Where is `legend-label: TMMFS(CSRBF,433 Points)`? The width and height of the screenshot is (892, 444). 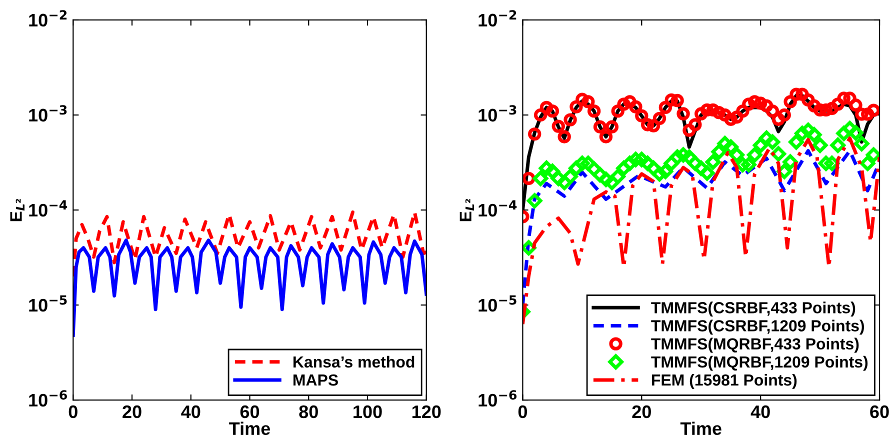
legend-label: TMMFS(CSRBF,433 Points) is located at coordinates (753, 309).